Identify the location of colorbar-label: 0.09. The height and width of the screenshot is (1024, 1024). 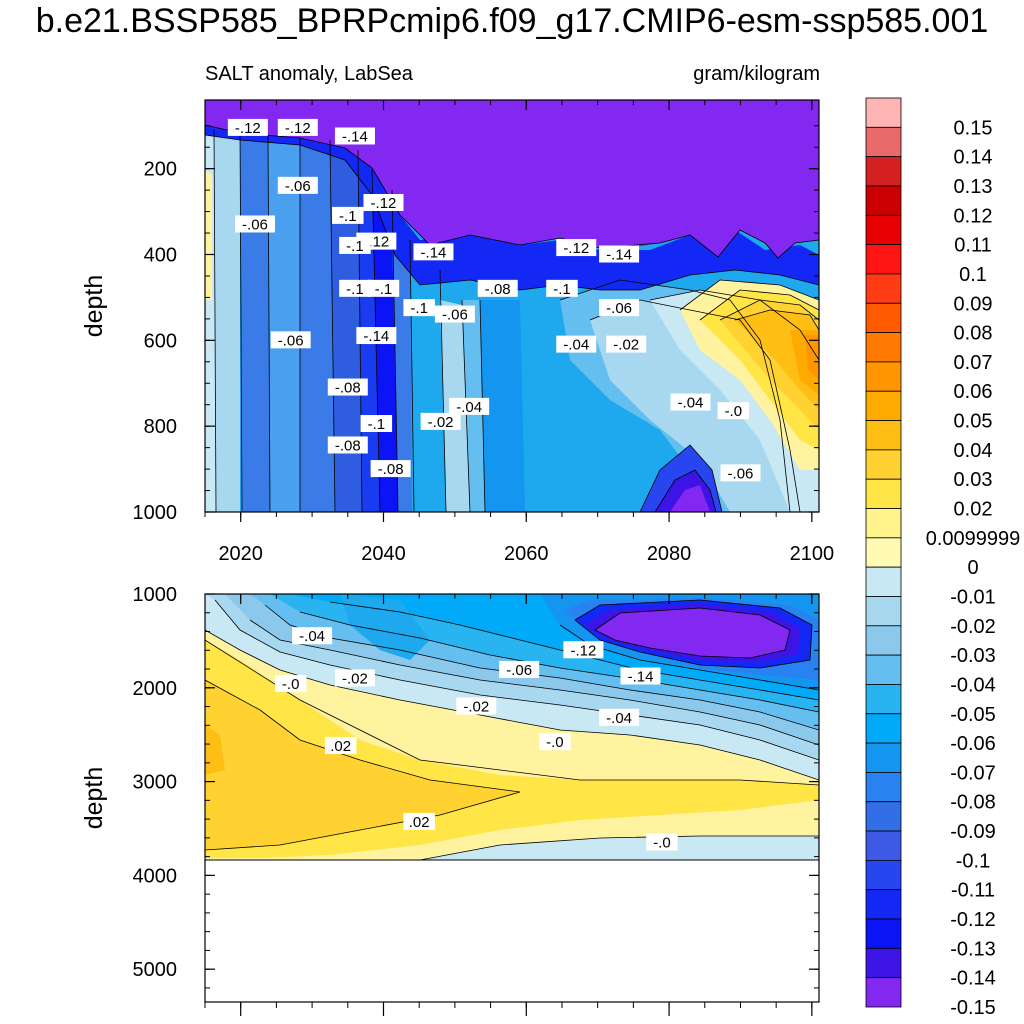
(973, 304).